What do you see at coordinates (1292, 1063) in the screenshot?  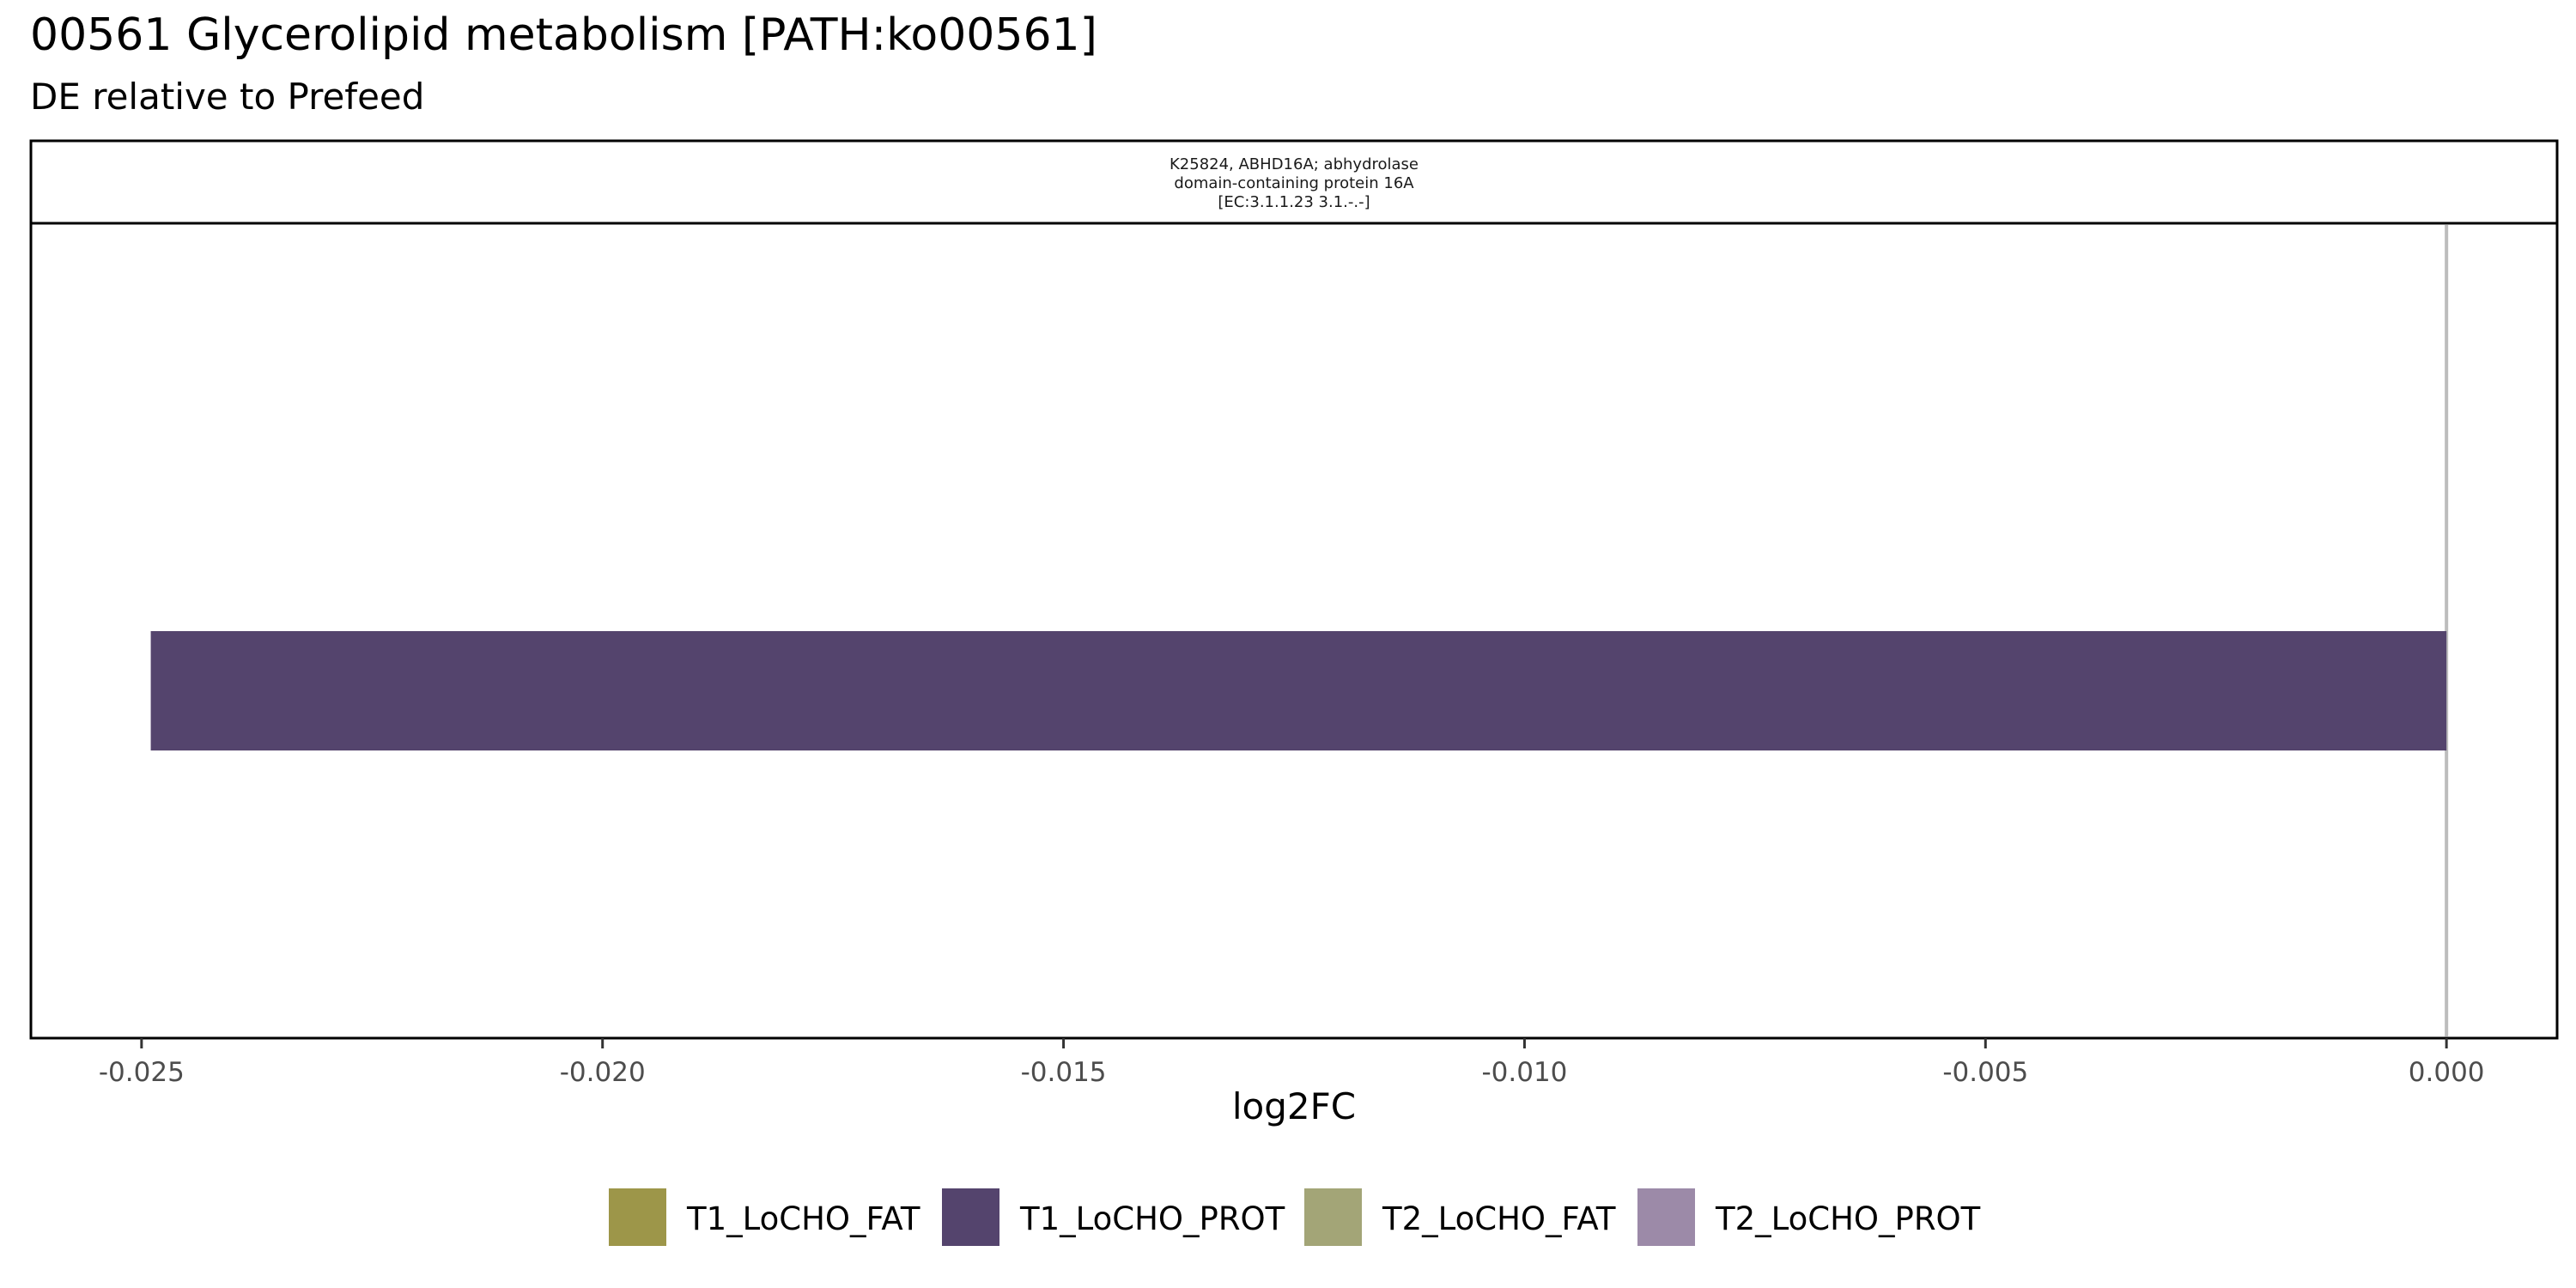 I see `x-axis: -0.025 -0.020 -0.015 -0.010 -0.005 0.000` at bounding box center [1292, 1063].